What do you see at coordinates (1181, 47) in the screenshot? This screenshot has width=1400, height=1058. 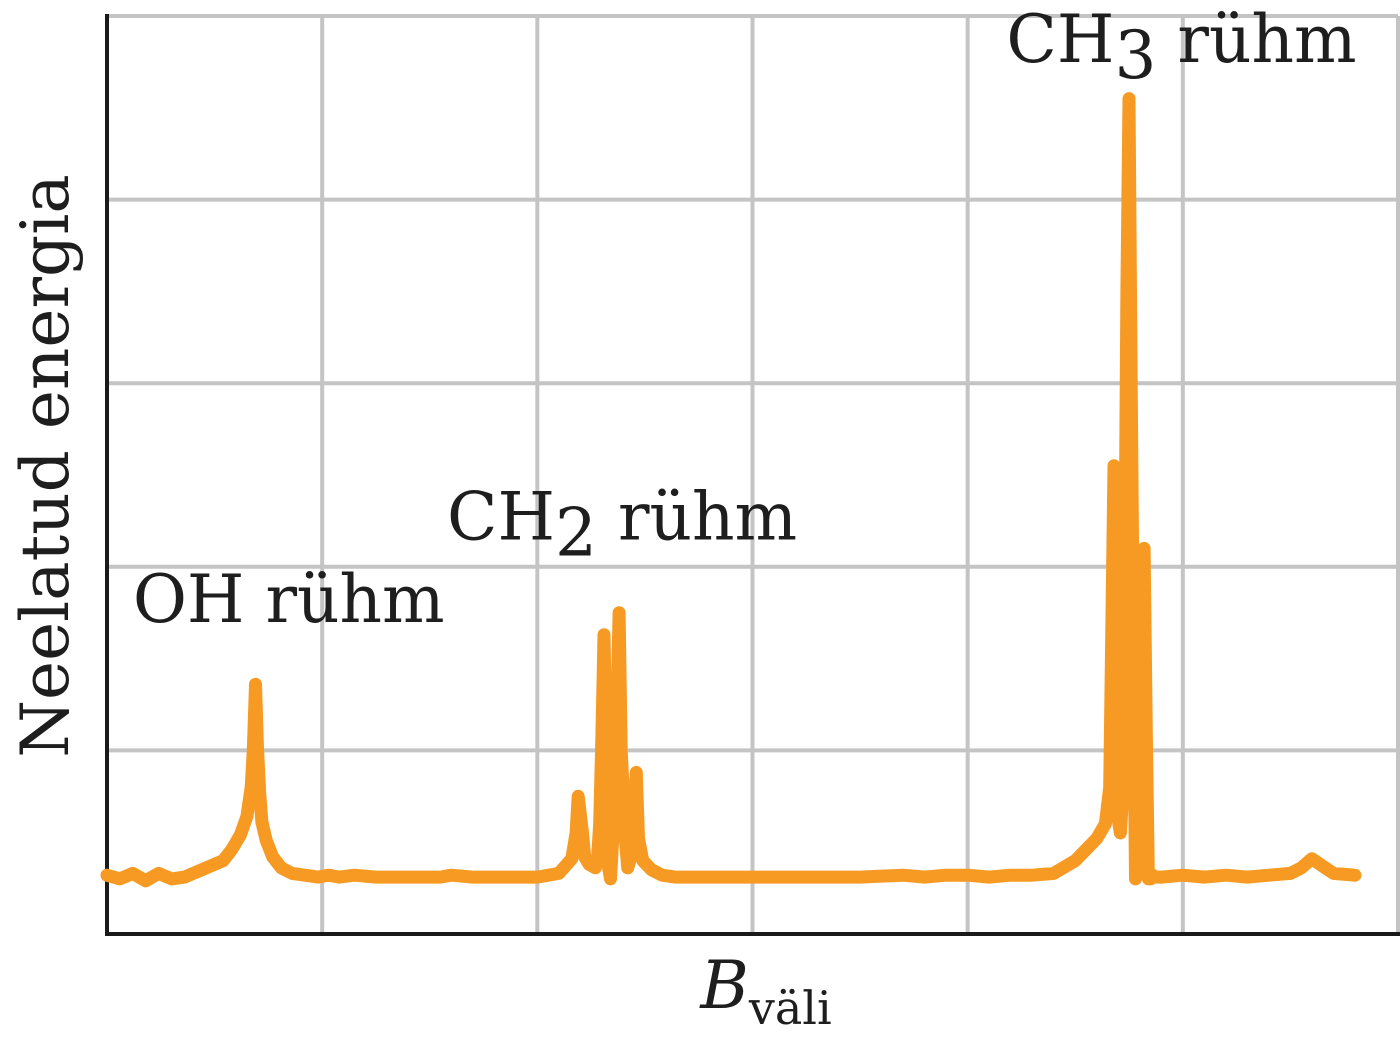 I see `peak-annotation: CH3 rühm` at bounding box center [1181, 47].